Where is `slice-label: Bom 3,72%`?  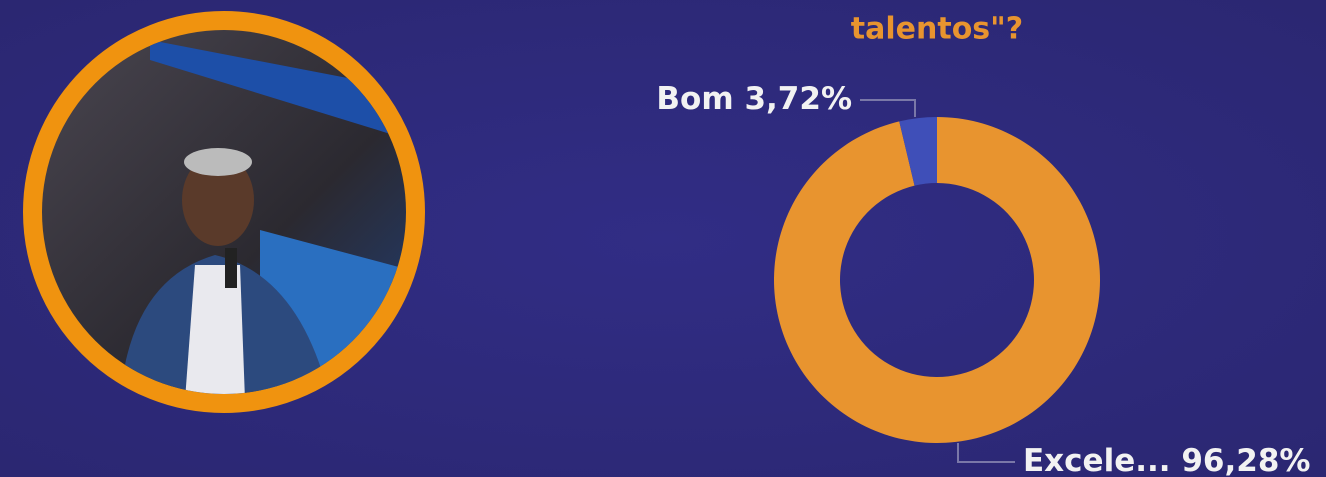 slice-label: Bom 3,72% is located at coordinates (754, 99).